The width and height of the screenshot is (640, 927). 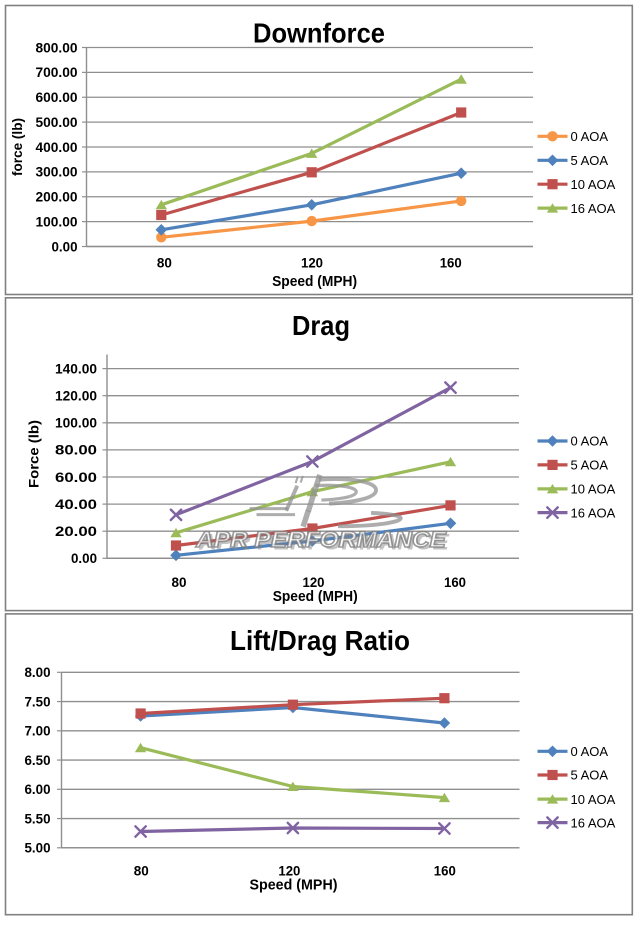 I want to click on svg-text: 300.00, so click(x=57, y=172).